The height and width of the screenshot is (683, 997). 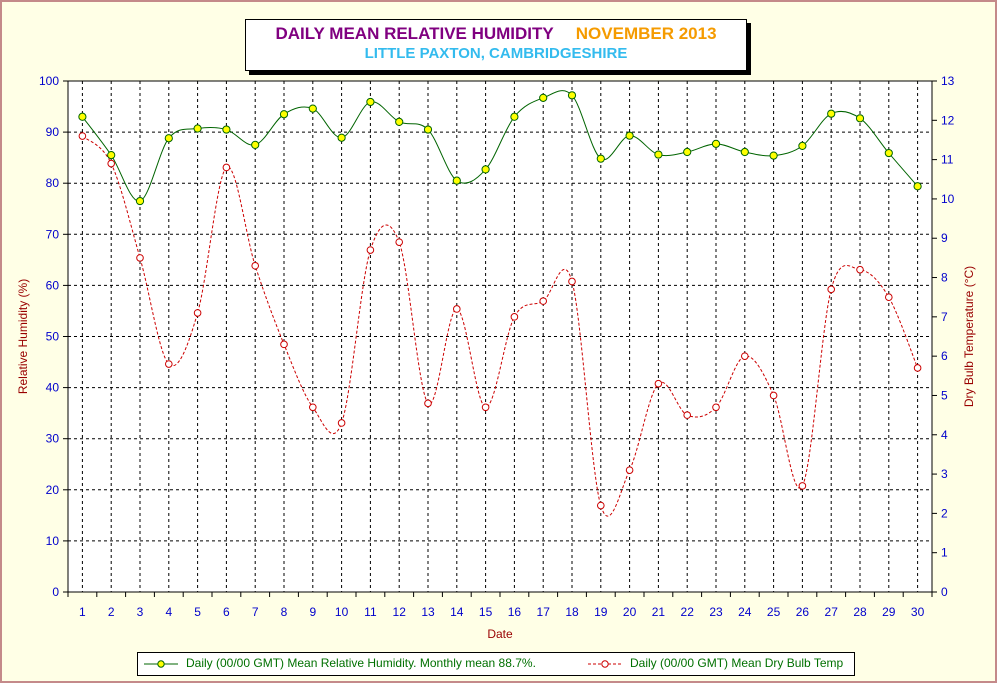 What do you see at coordinates (737, 663) in the screenshot?
I see `legend-temp-label: Daily (00/00 GMT) Mean Dry Bulb Temp` at bounding box center [737, 663].